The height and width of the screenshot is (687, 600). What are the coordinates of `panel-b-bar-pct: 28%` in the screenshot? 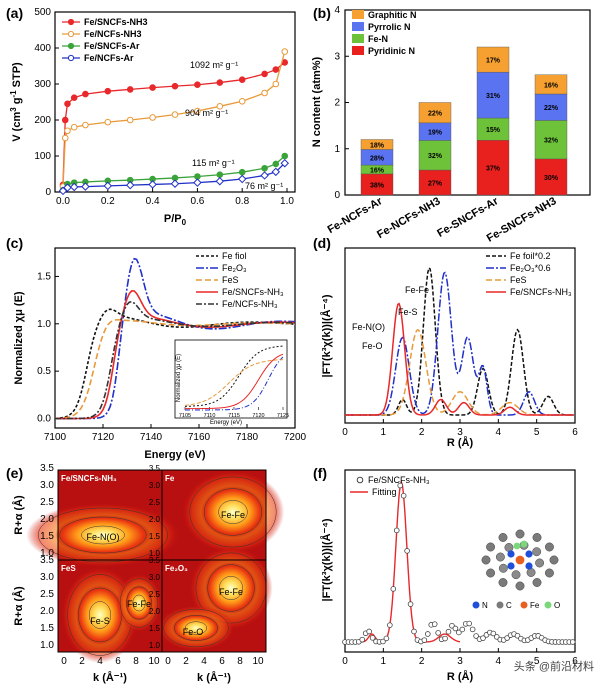 It's located at (377, 158).